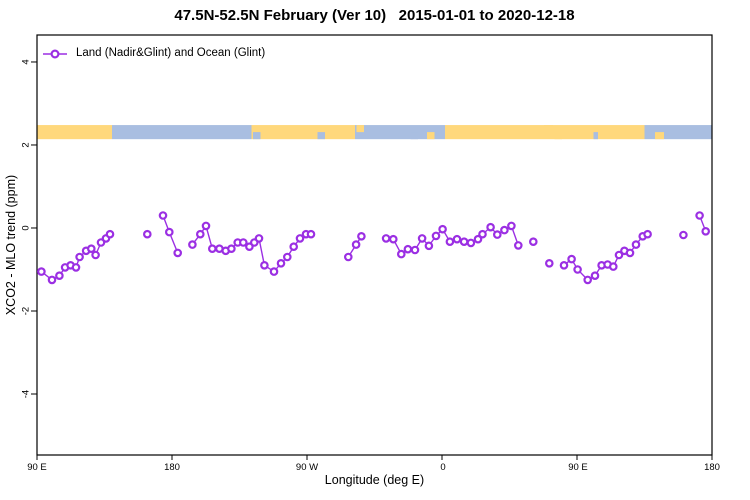  I want to click on y-tick-label: 0, so click(26, 228).